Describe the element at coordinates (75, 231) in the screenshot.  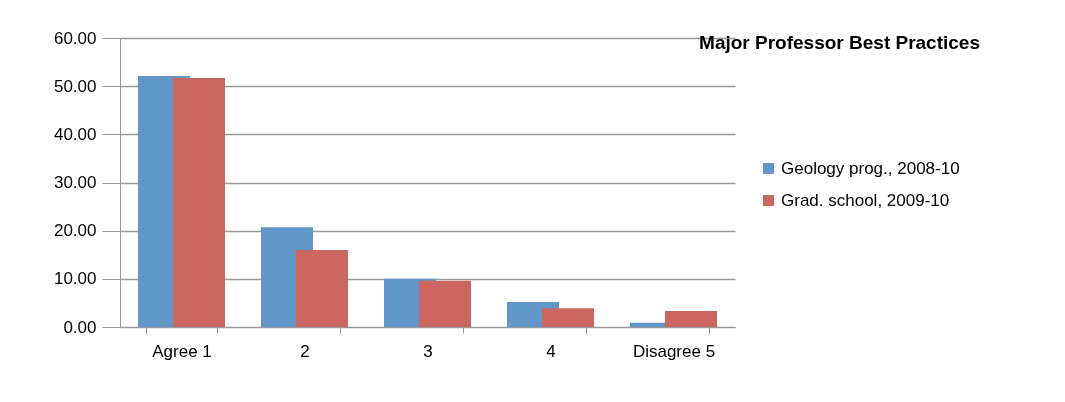
I see `y-tick-label: 20.00` at that location.